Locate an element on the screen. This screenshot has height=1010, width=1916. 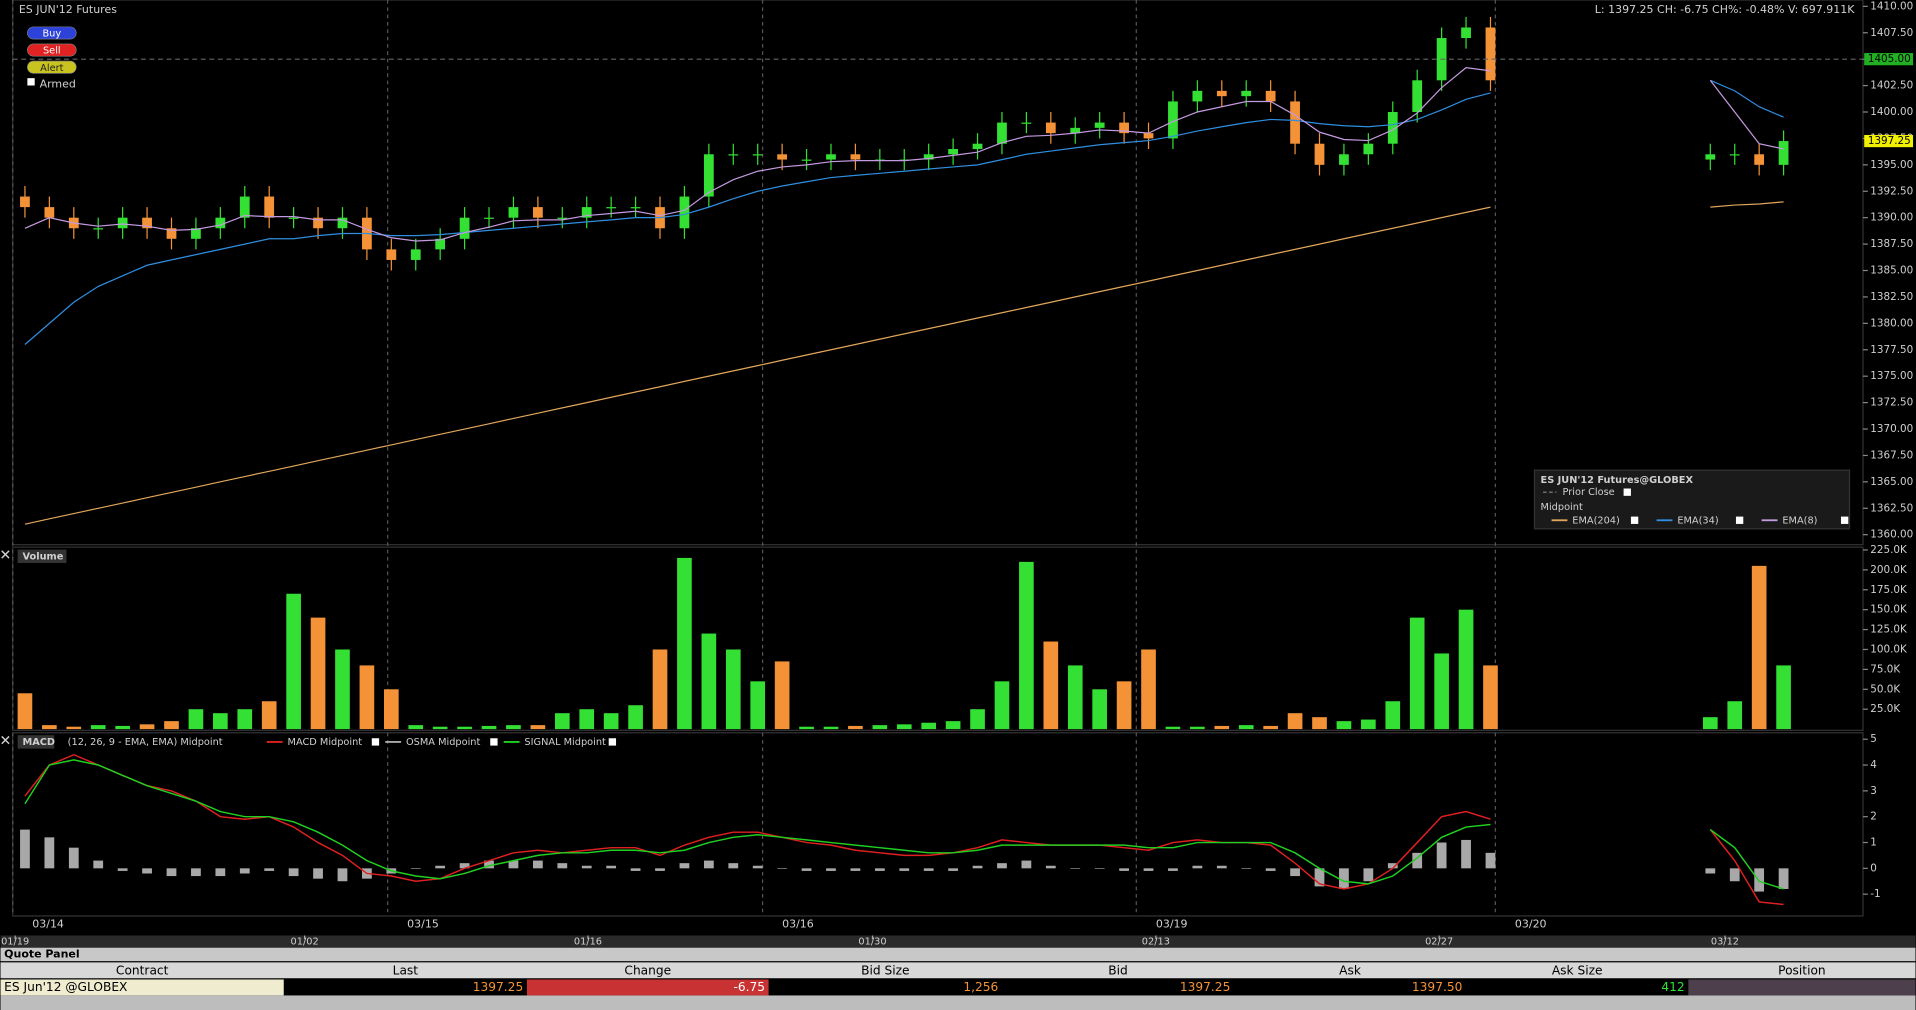
y-tick-label: 100.0K is located at coordinates (1889, 649).